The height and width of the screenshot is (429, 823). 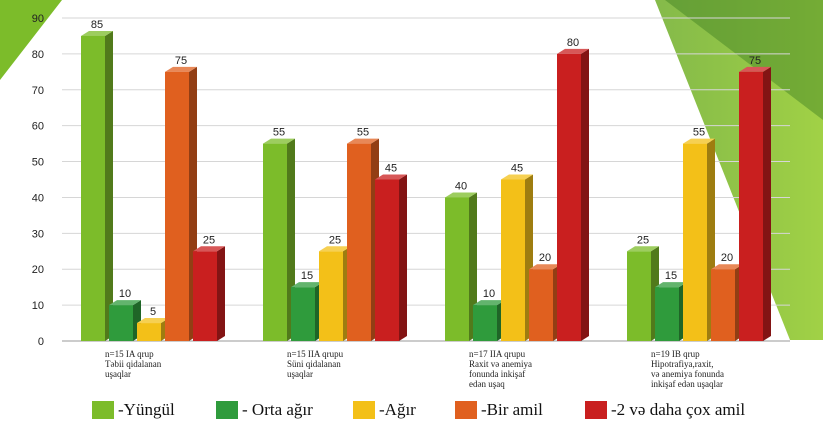 I want to click on y-tick-label: 10, so click(x=38, y=306).